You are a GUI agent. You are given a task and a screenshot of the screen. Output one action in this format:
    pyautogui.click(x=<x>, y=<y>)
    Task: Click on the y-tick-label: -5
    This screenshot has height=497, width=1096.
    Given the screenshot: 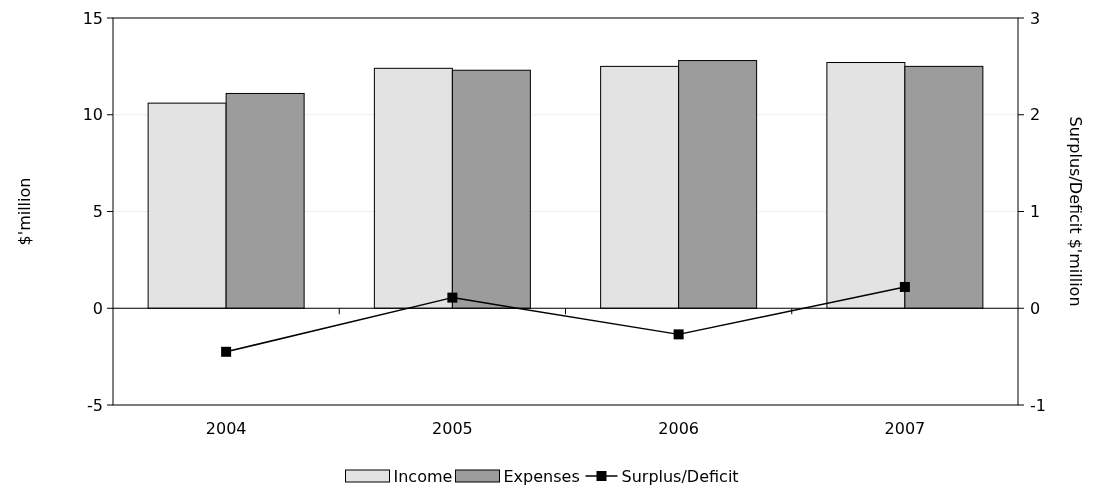 What is the action you would take?
    pyautogui.click(x=95, y=405)
    